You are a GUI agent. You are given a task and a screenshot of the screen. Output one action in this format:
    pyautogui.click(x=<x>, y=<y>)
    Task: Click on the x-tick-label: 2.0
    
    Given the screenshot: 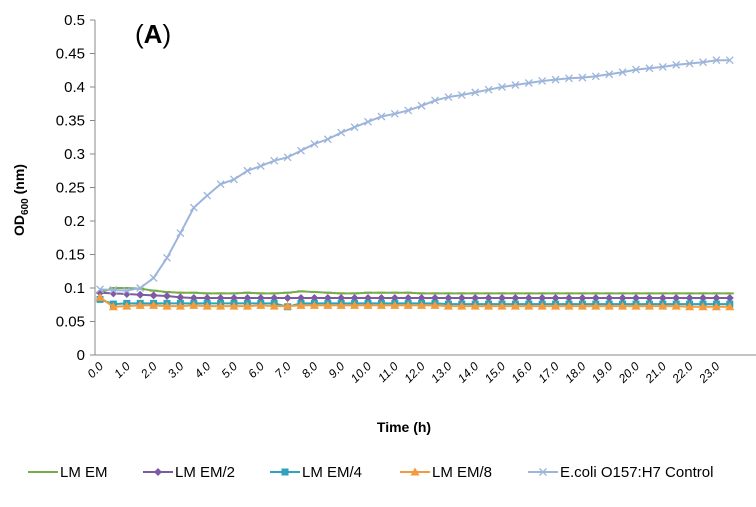 What is the action you would take?
    pyautogui.click(x=148, y=370)
    